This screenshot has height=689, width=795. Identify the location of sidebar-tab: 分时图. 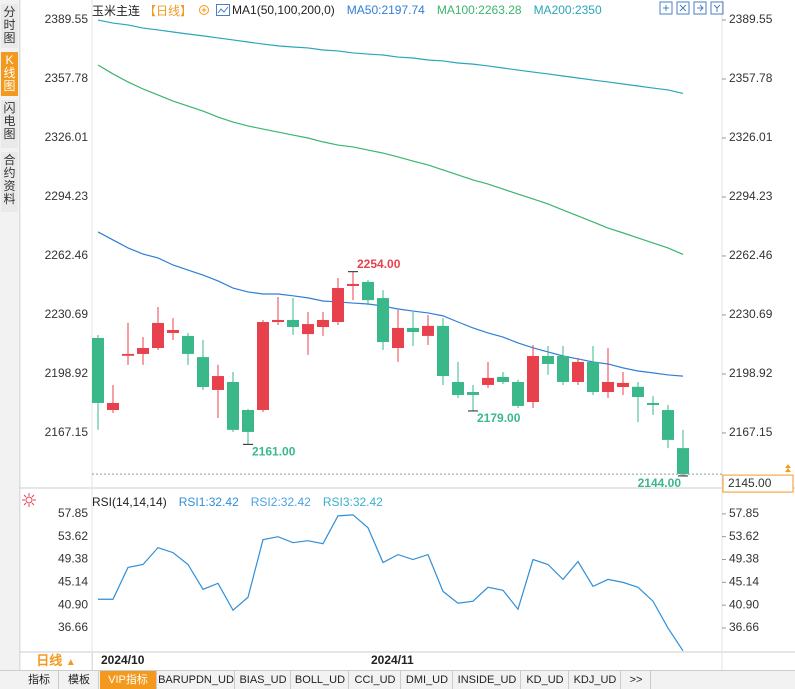
(9, 26).